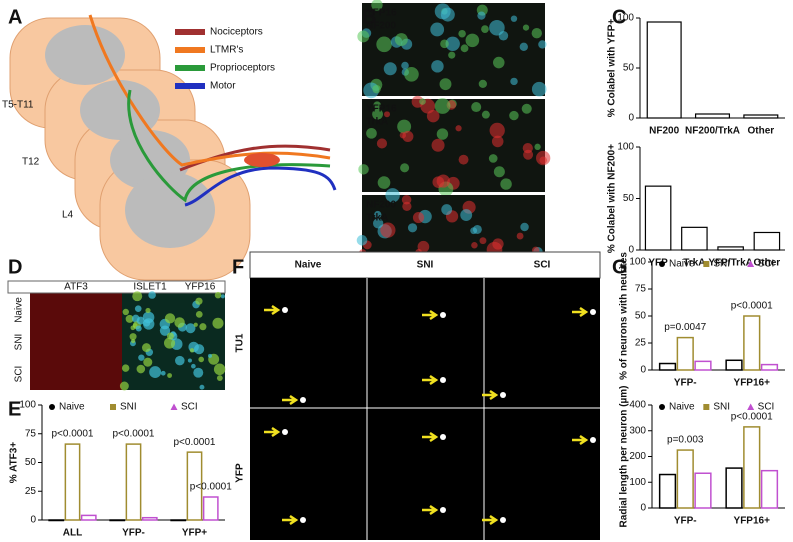  What do you see at coordinates (19, 342) in the screenshot?
I see `row-label: SNI` at bounding box center [19, 342].